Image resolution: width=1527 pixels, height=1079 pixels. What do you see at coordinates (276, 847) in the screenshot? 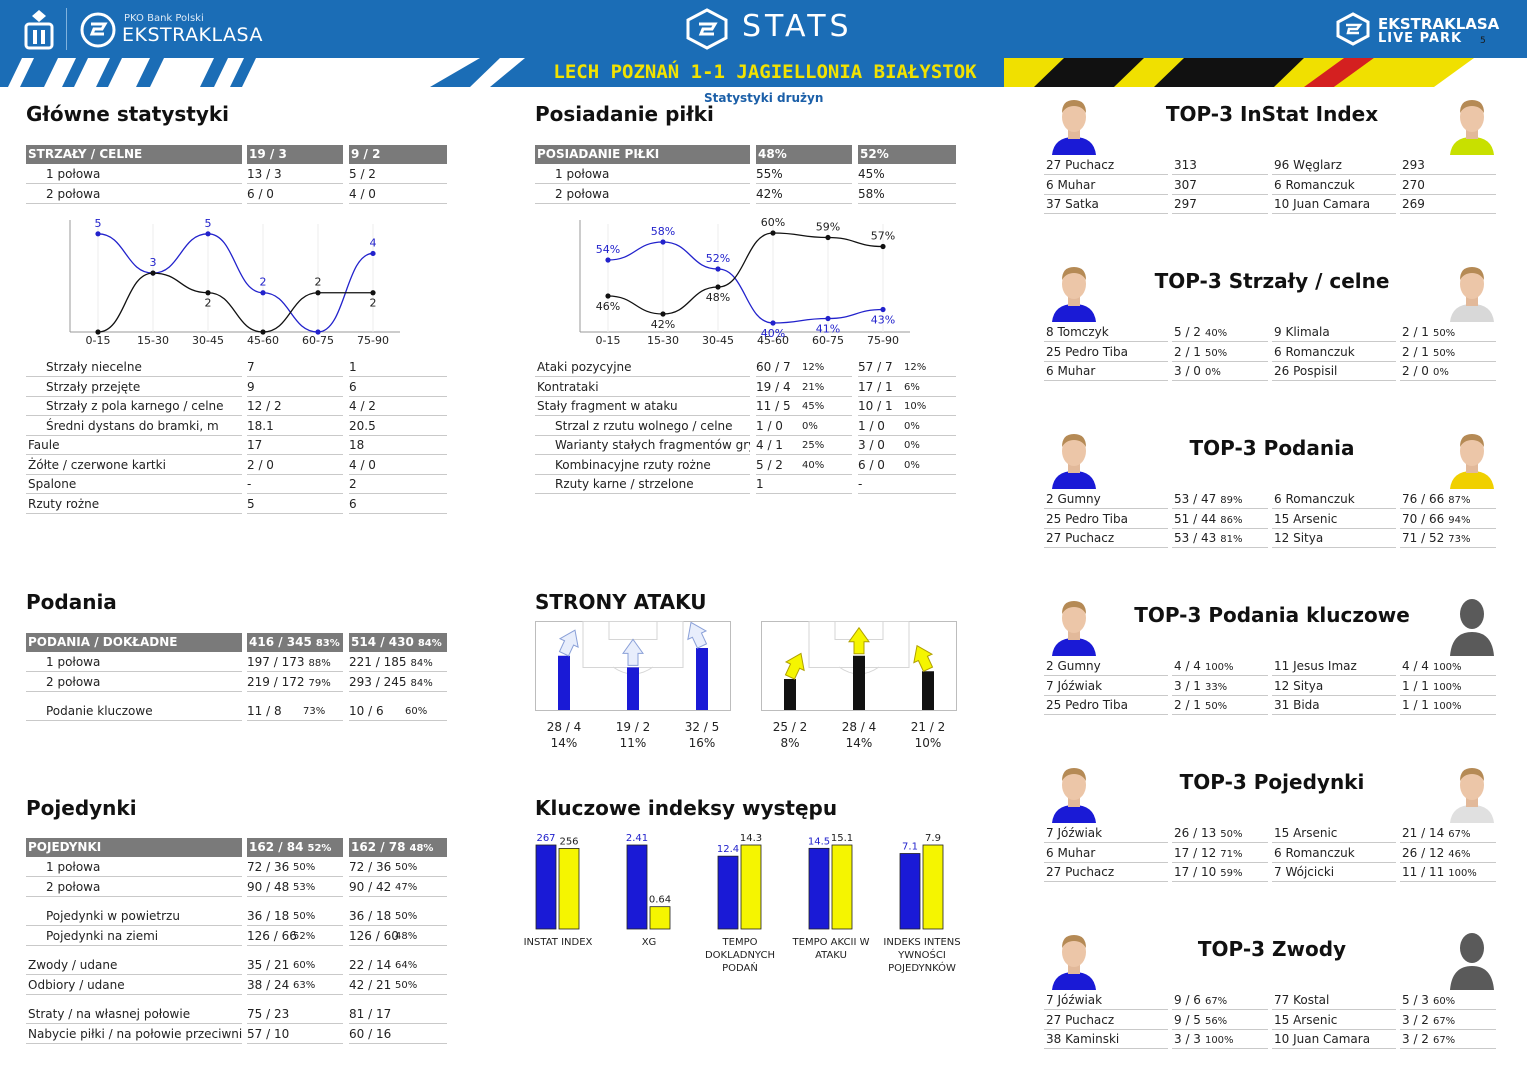
I see `duels-header-home-value: 162 / 84` at bounding box center [276, 847].